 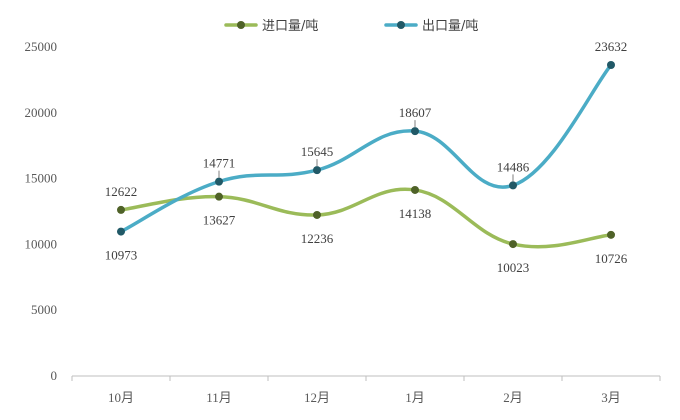 What do you see at coordinates (219, 397) in the screenshot?
I see `x-tick-label: 11月` at bounding box center [219, 397].